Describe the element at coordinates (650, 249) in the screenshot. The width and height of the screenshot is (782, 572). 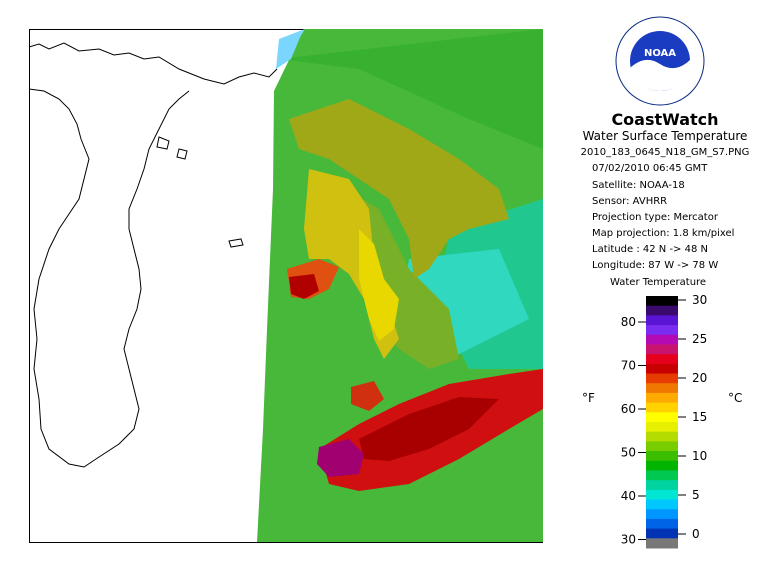
I see `latitude: Latitude : 42 N -> 48 N` at that location.